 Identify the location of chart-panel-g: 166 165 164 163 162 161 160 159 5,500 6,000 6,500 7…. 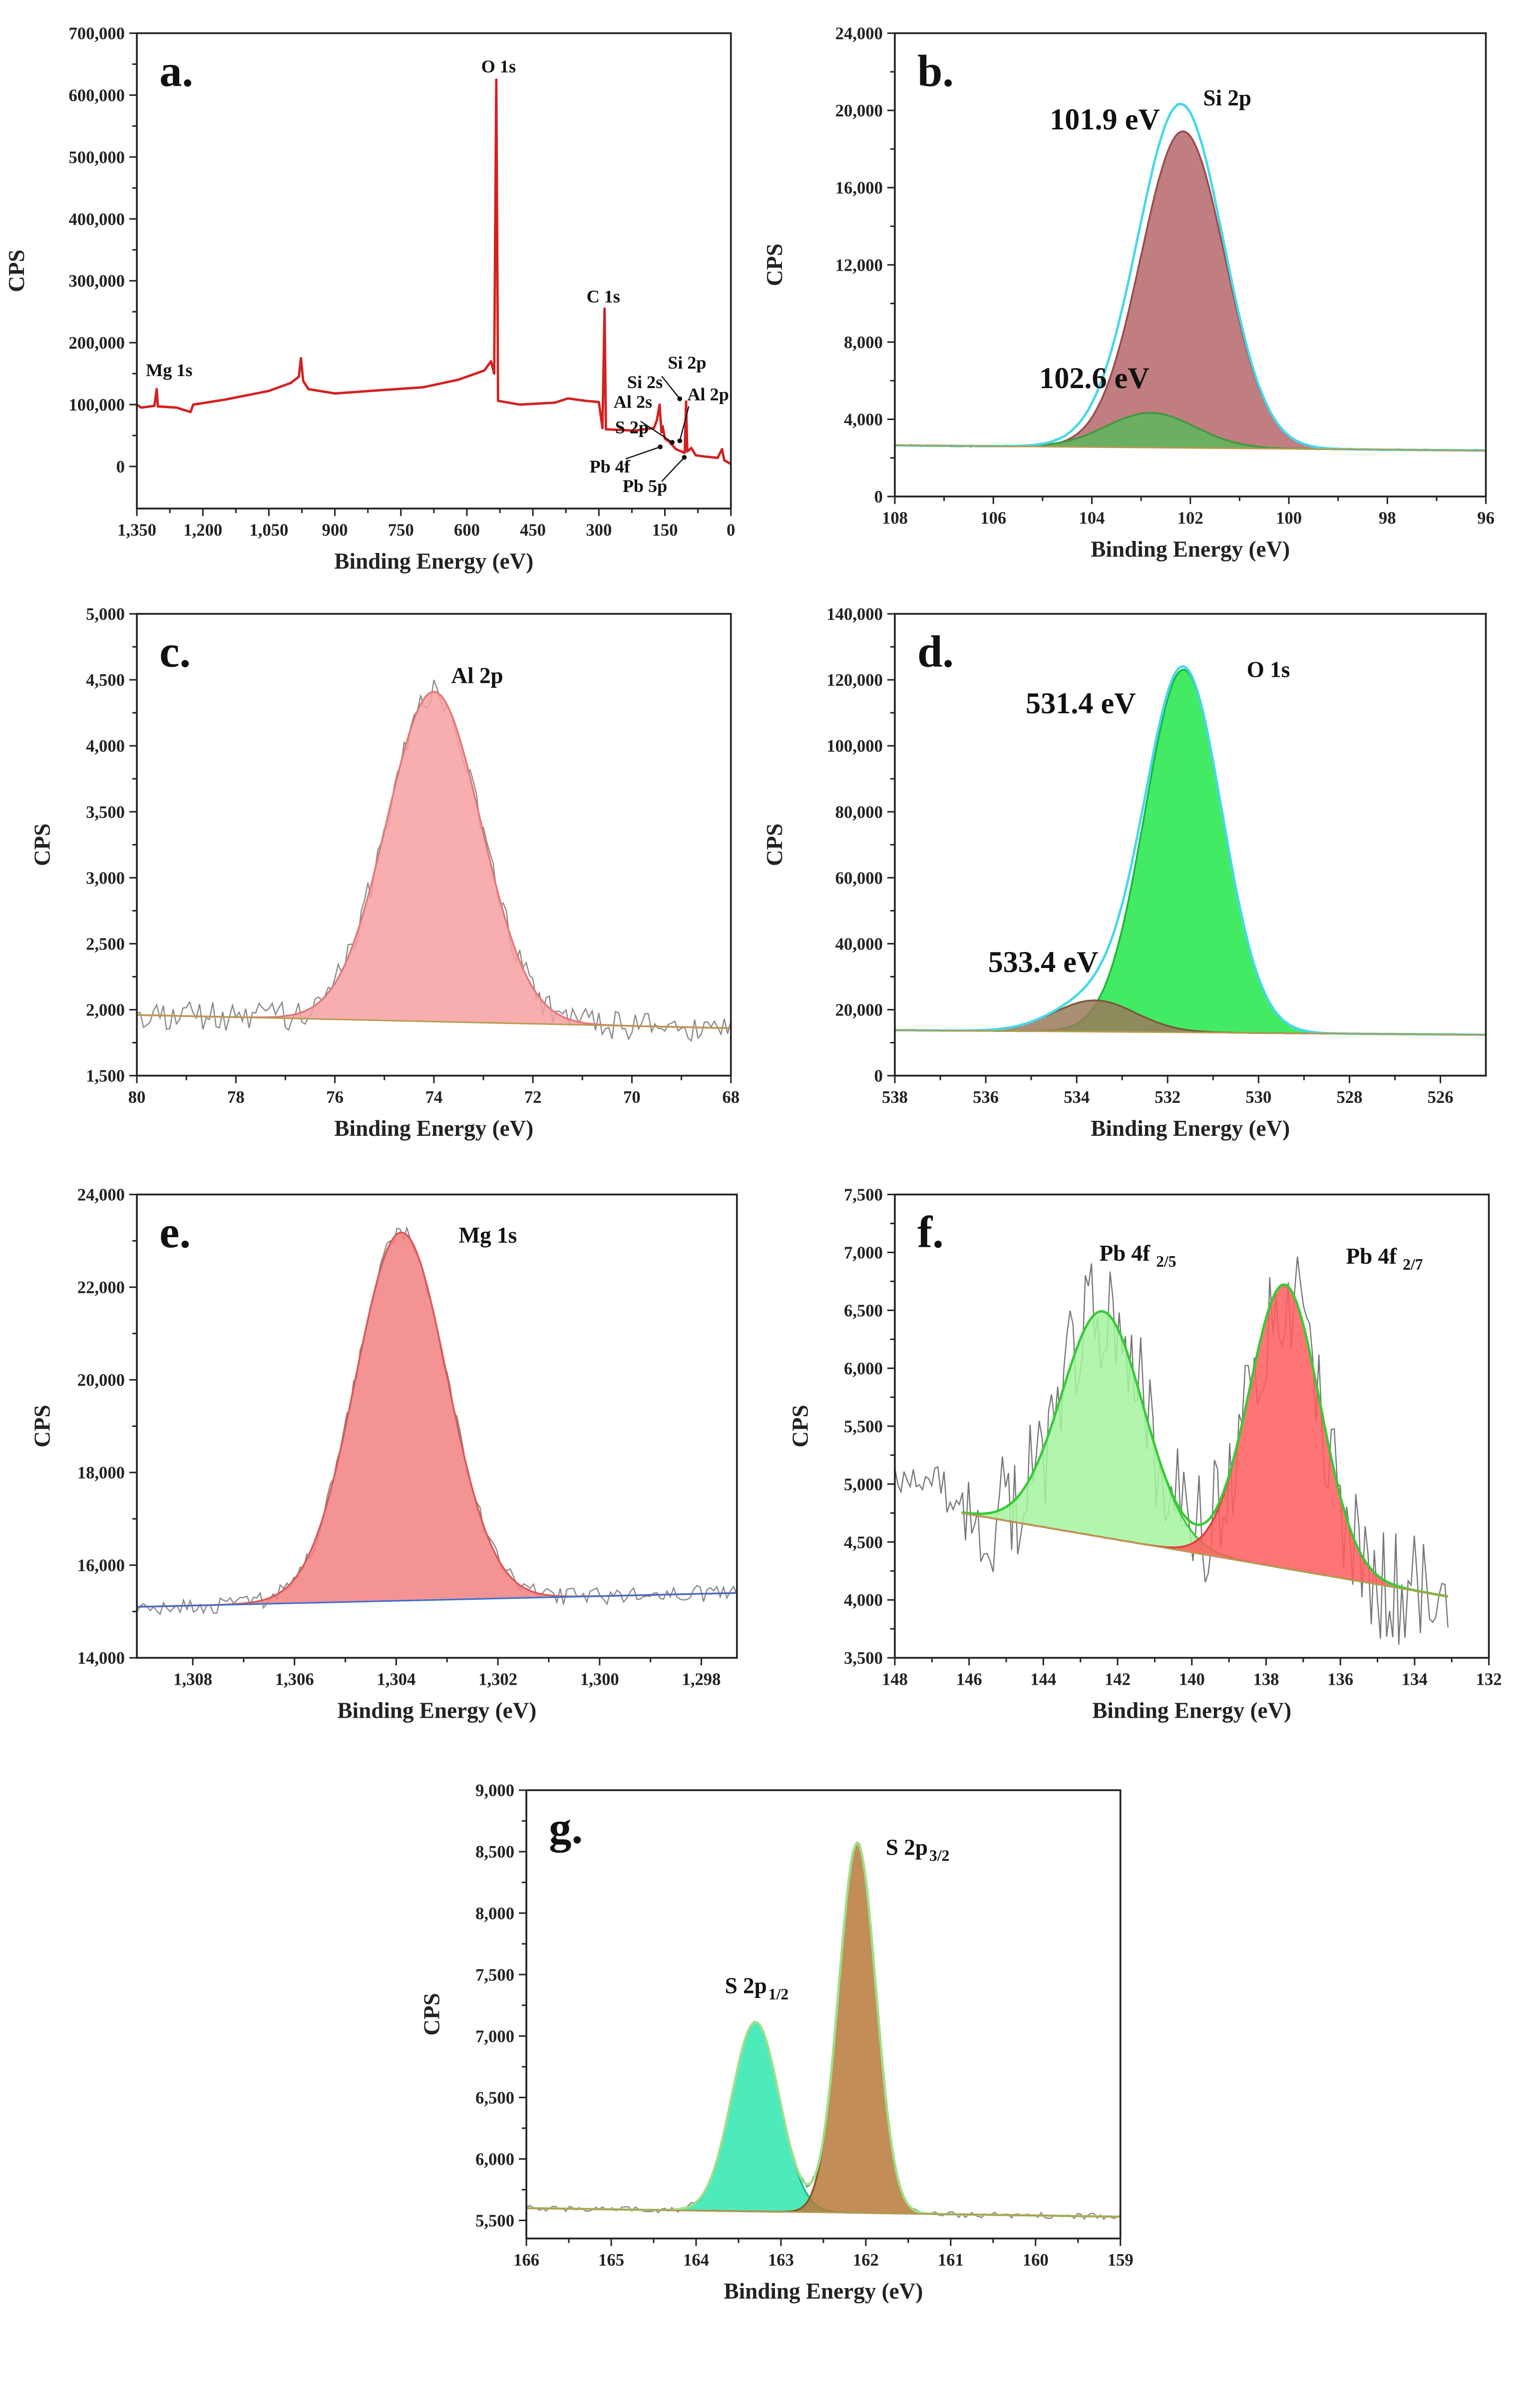
(776, 2042).